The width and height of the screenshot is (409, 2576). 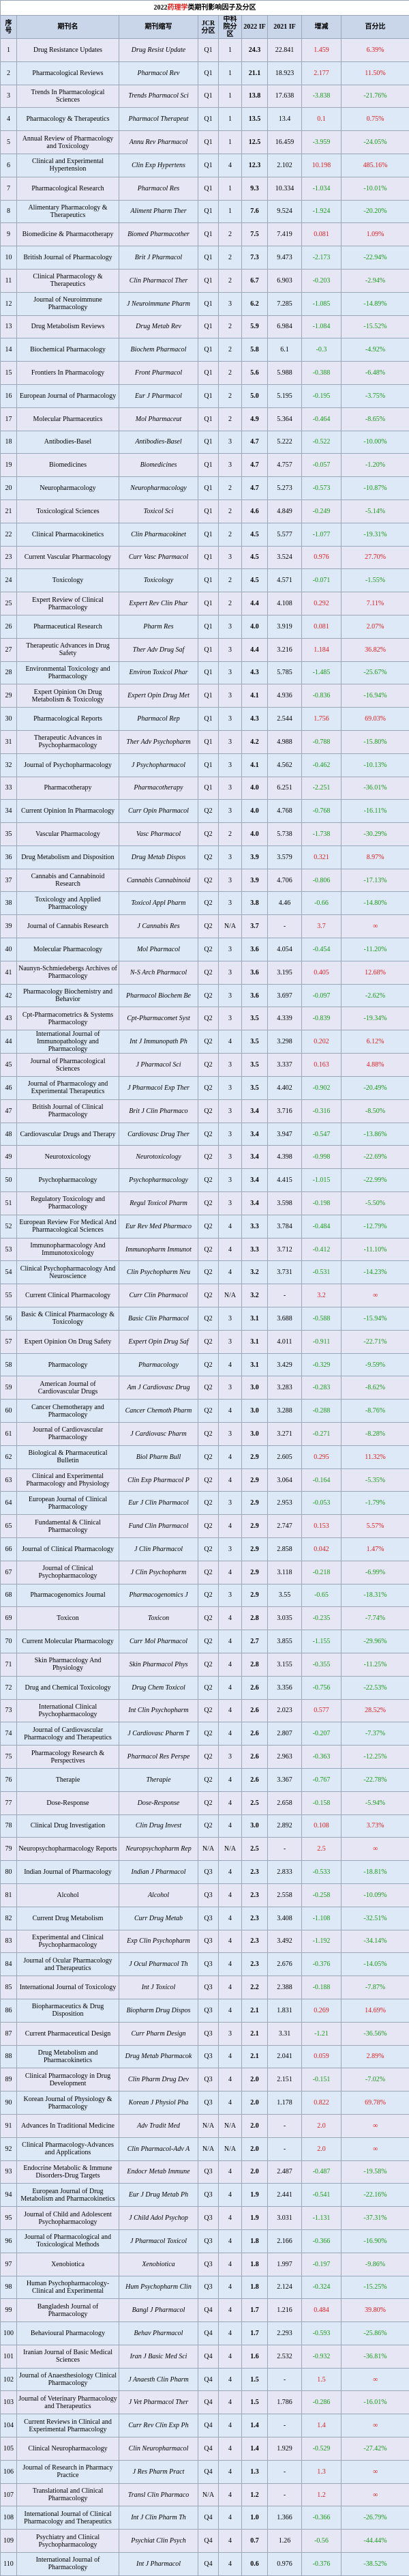 What do you see at coordinates (375, 1456) in the screenshot?
I see `change-percent: 11.32%` at bounding box center [375, 1456].